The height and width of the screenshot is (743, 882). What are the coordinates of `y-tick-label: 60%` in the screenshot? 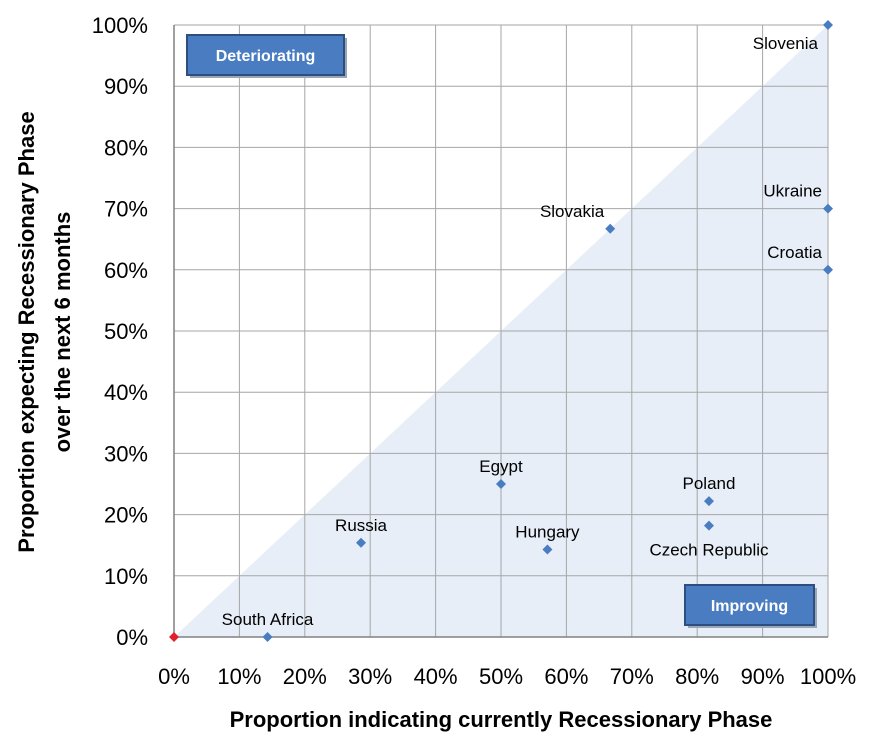 It's located at (126, 270).